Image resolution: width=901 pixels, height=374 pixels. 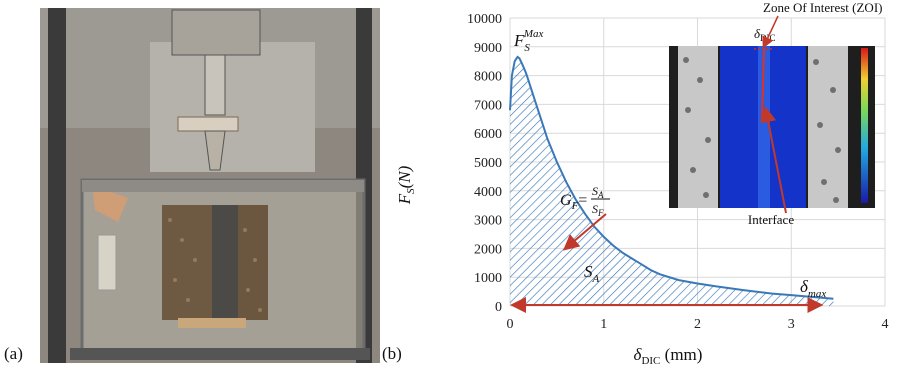 I want to click on y-tick-label: 2000, so click(x=488, y=249).